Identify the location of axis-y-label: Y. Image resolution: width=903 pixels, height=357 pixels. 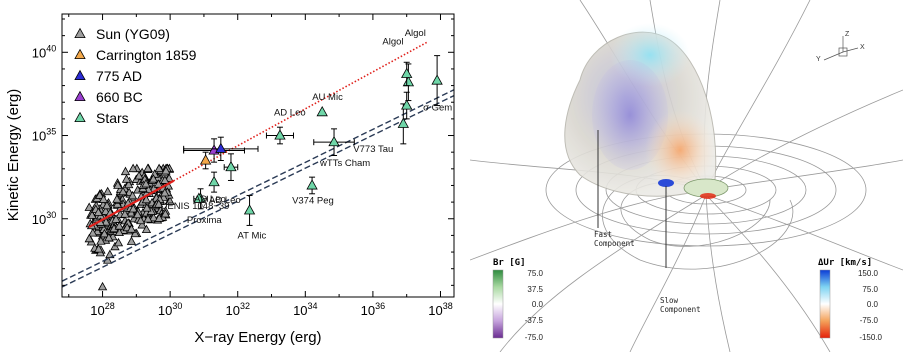
(818, 59).